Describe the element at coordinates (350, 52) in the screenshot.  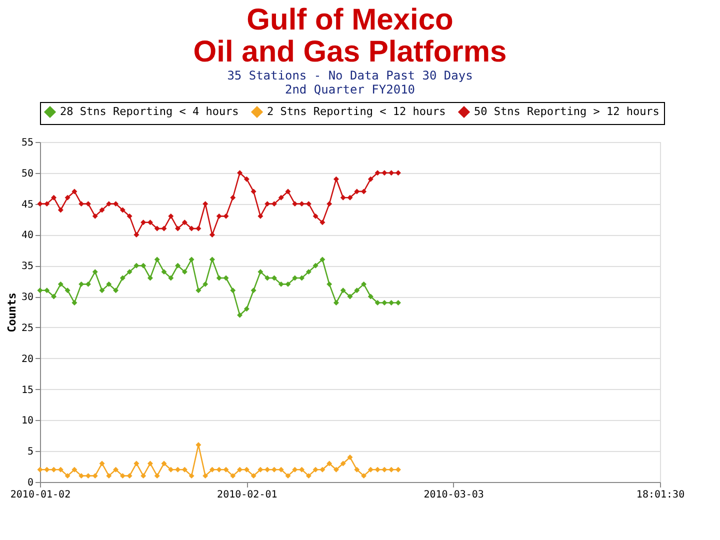
I see `text: Oil and Gas Platforms` at that location.